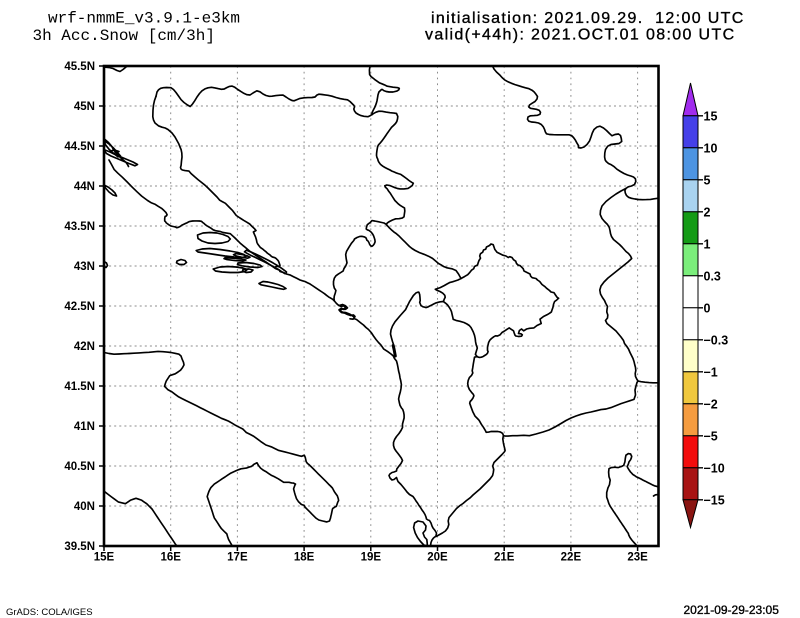 Image resolution: width=800 pixels, height=618 pixels. What do you see at coordinates (714, 468) in the screenshot?
I see `svg-text: −10` at bounding box center [714, 468].